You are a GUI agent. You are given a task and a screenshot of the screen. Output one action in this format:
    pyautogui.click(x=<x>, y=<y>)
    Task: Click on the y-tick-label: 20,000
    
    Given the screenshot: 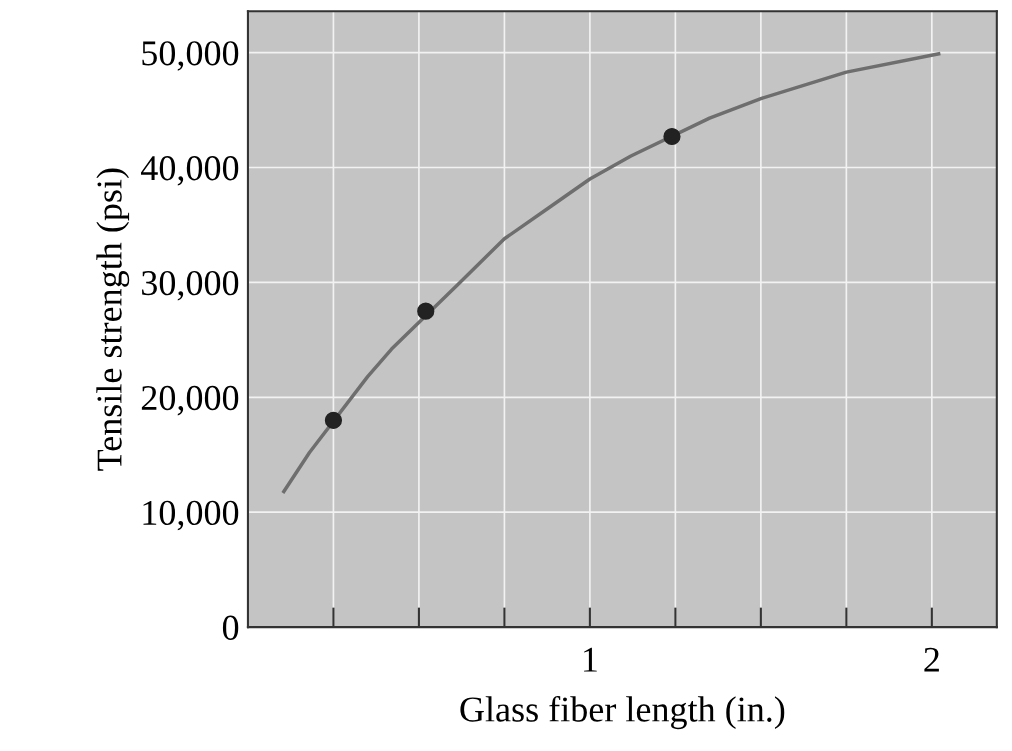 What is the action you would take?
    pyautogui.click(x=190, y=400)
    